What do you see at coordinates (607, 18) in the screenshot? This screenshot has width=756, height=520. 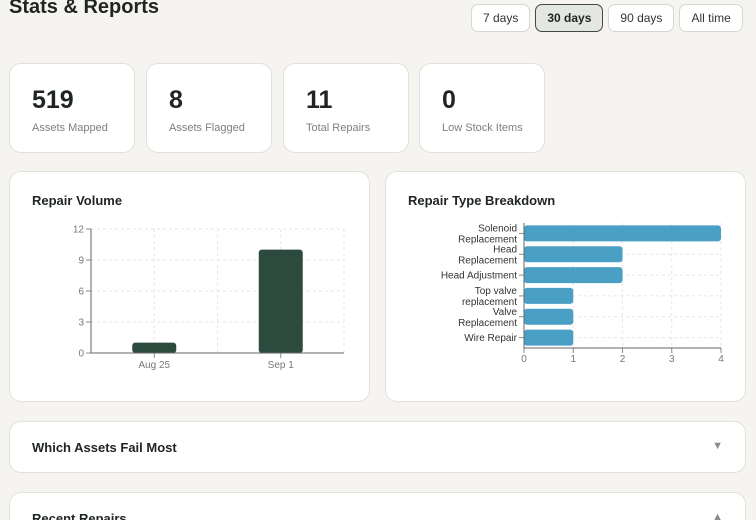 I see `date-range-selector: 7 days 30 days 90 days All time` at bounding box center [607, 18].